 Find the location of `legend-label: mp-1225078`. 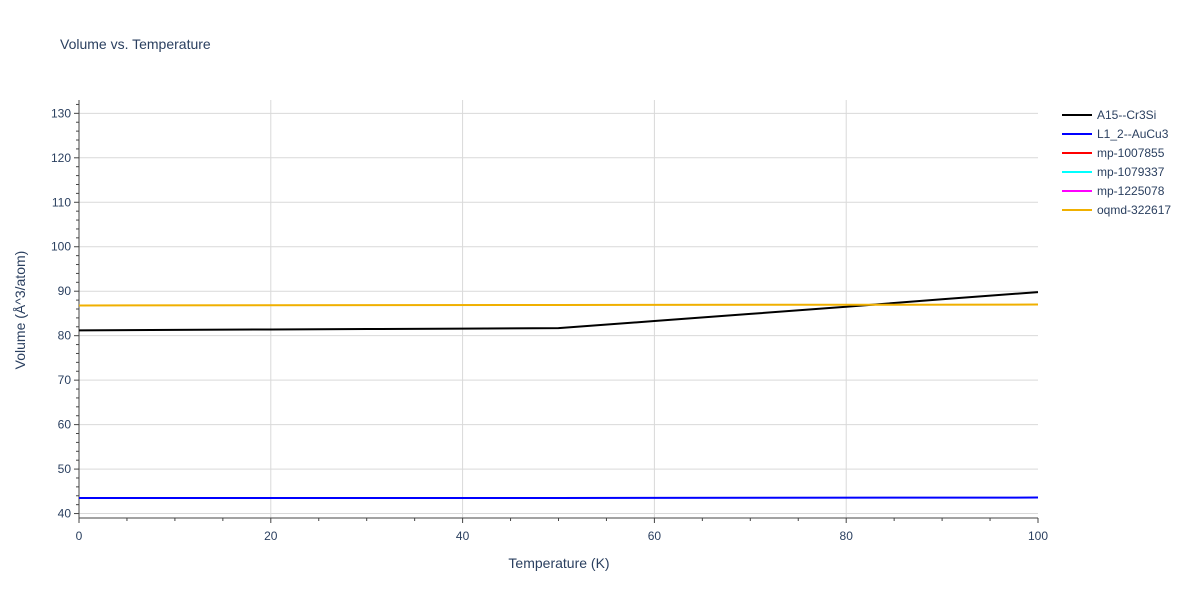

legend-label: mp-1225078 is located at coordinates (1131, 191).